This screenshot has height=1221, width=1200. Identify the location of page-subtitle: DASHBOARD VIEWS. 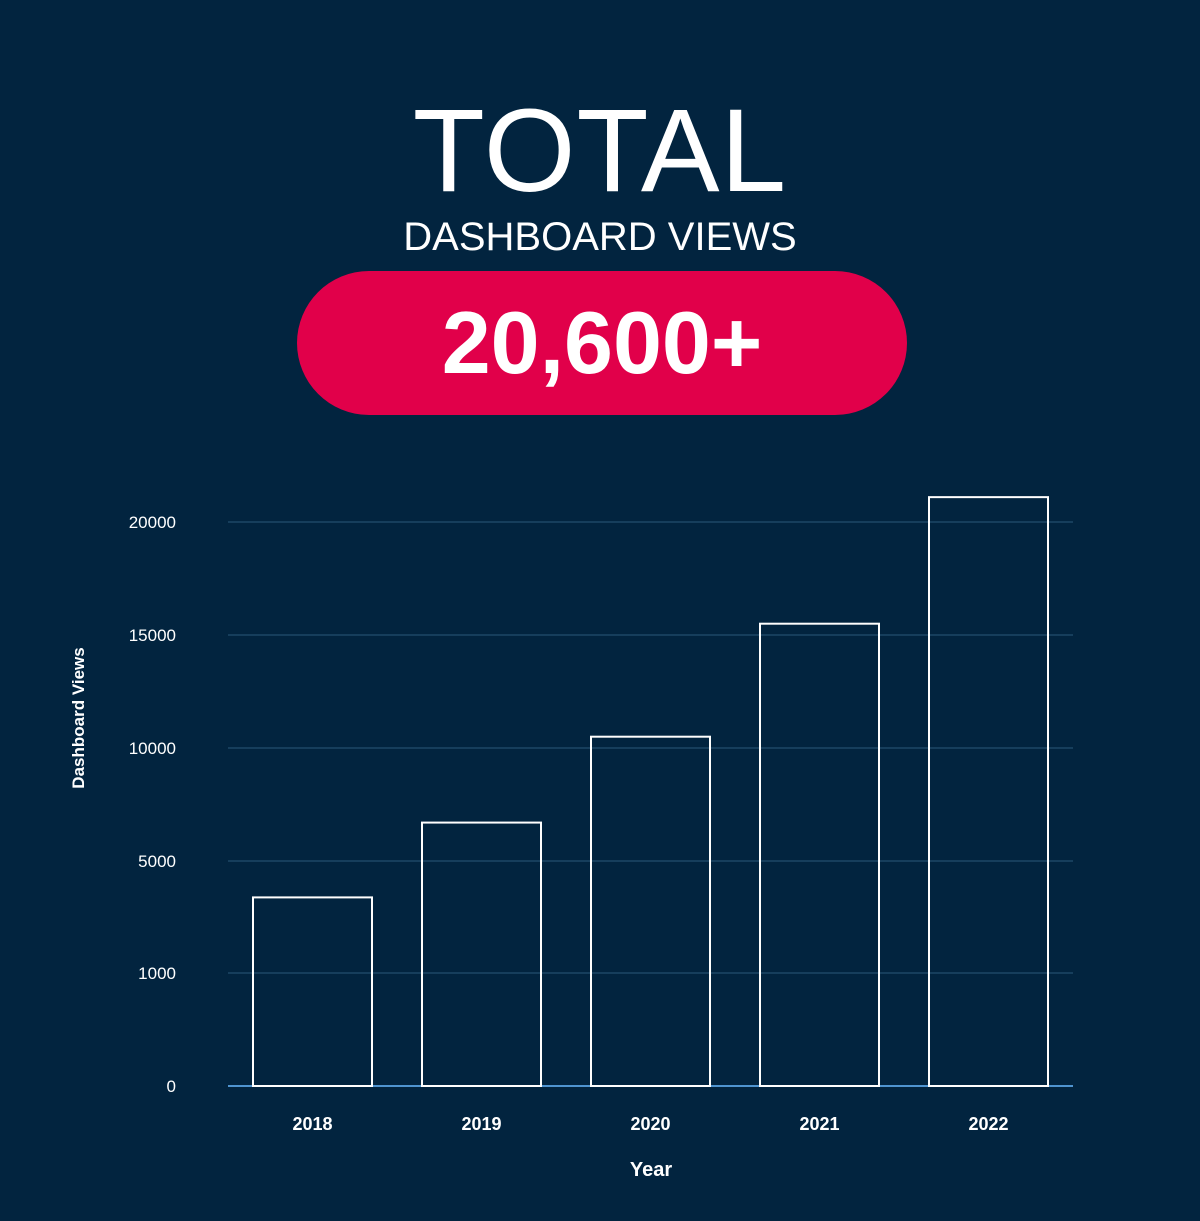
(600, 237).